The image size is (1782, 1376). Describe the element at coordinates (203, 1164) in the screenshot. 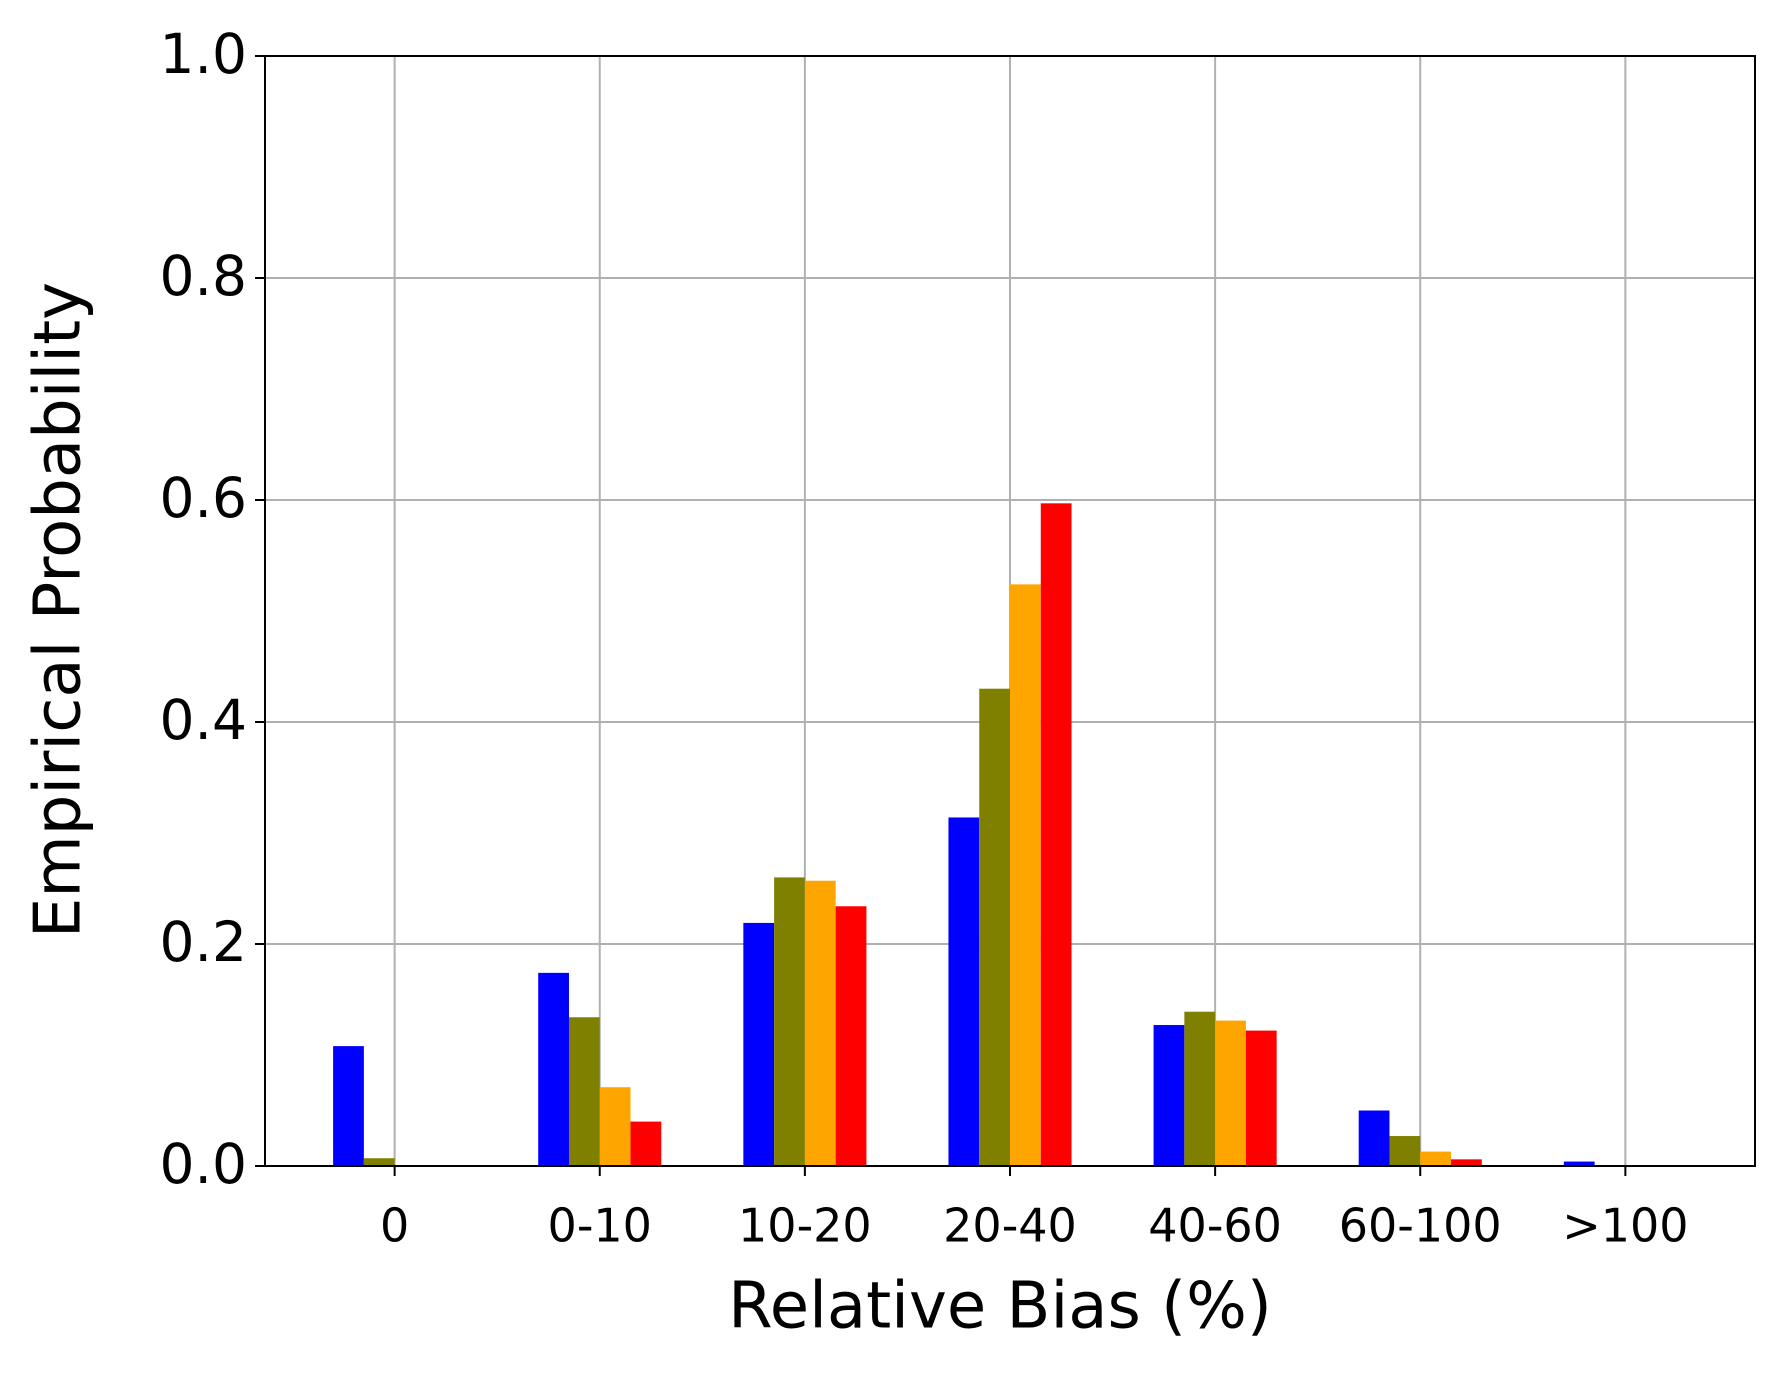

I see `y-tick-label: 0.0` at that location.